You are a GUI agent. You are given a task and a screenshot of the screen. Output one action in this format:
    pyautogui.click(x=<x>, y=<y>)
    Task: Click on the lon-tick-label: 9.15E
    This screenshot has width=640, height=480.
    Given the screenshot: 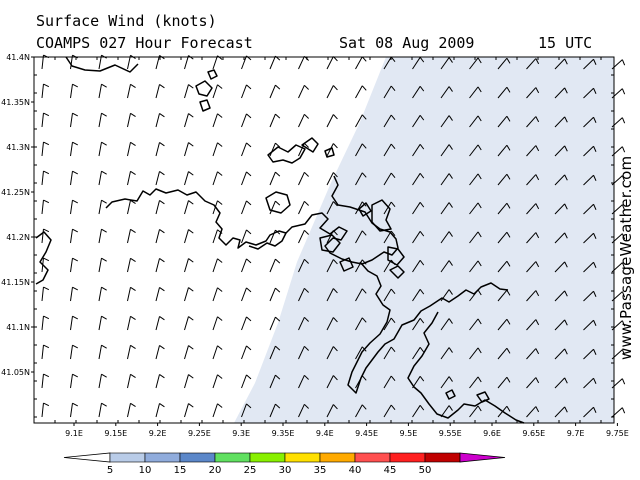 What is the action you would take?
    pyautogui.click(x=115, y=433)
    